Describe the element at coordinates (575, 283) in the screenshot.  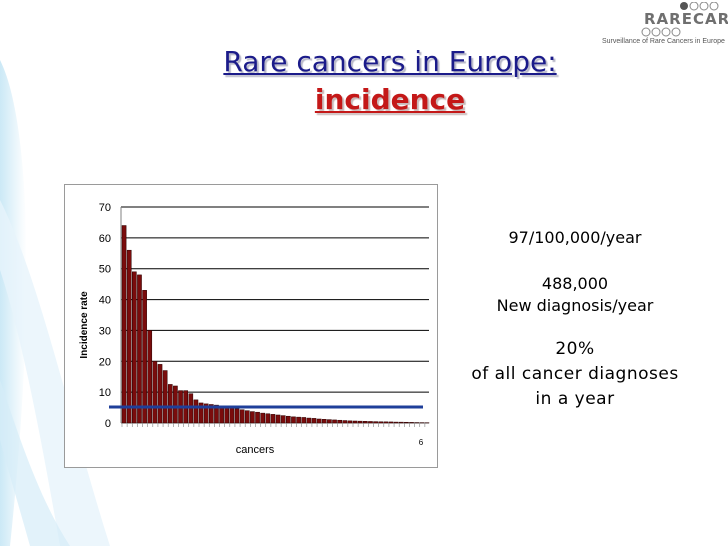
I see `stat-diagnoses-count: 488,000` at that location.